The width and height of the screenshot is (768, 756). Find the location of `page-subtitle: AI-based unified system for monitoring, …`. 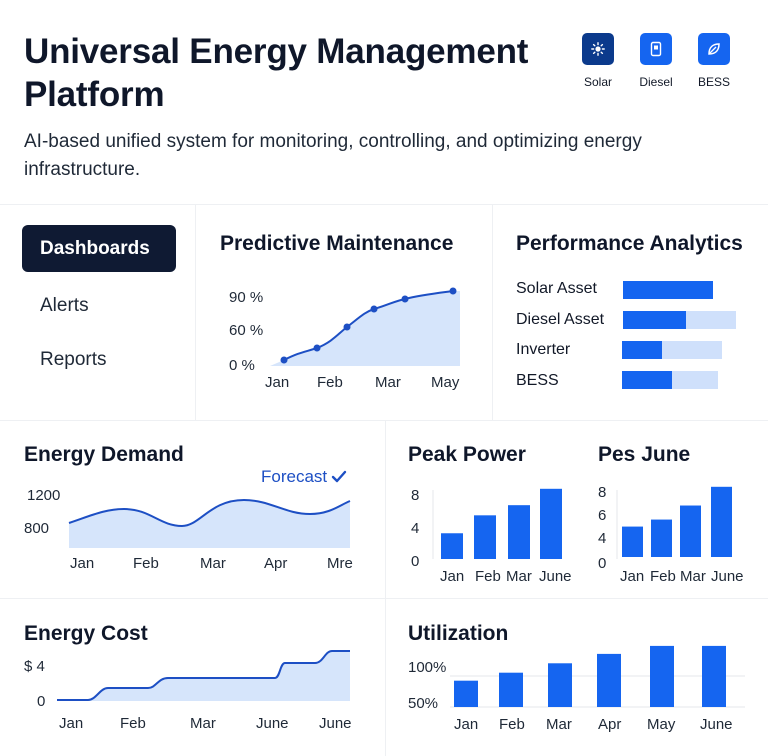

page-subtitle: AI-based unified system for monitoring, … is located at coordinates (333, 155).